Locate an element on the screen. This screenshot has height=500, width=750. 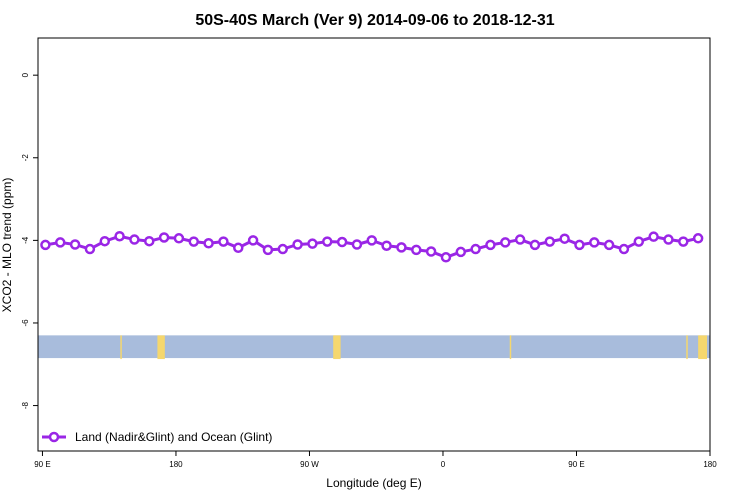
legend: Land (Nadir&Glint) and Ocean (Glint) is located at coordinates (157, 437).